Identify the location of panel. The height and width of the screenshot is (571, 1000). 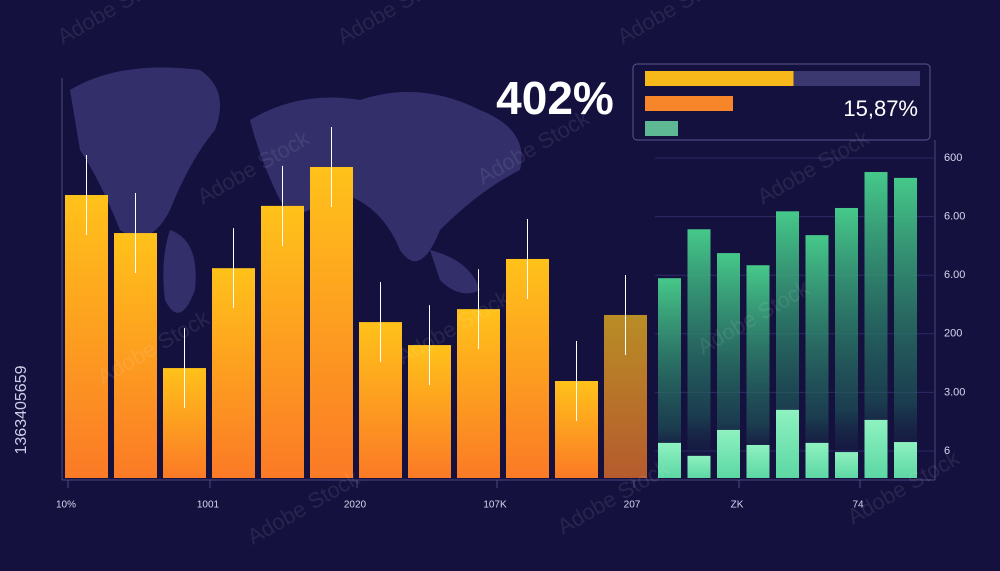
(781, 102).